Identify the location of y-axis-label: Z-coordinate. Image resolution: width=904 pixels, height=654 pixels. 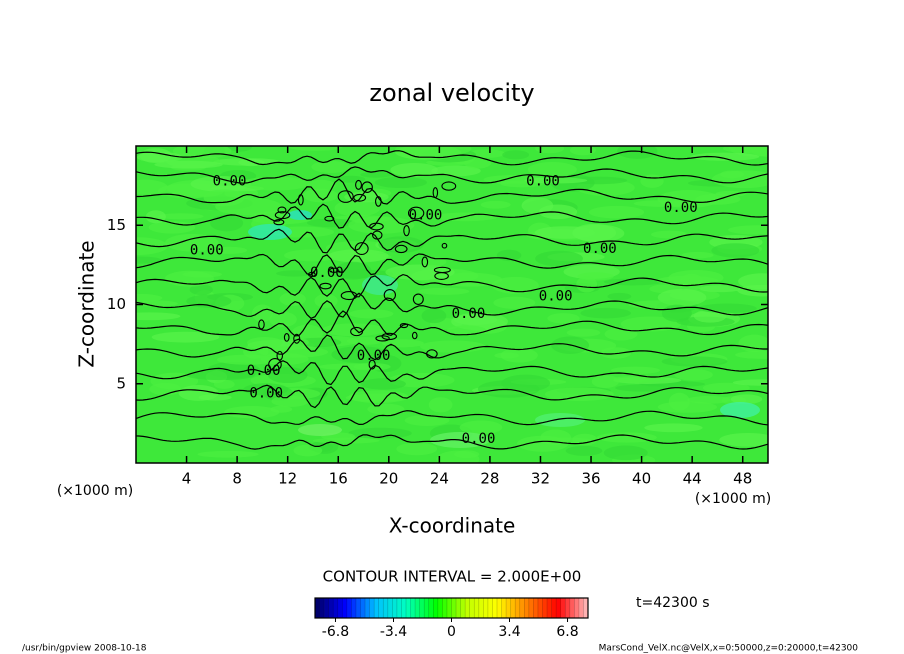
(87, 303).